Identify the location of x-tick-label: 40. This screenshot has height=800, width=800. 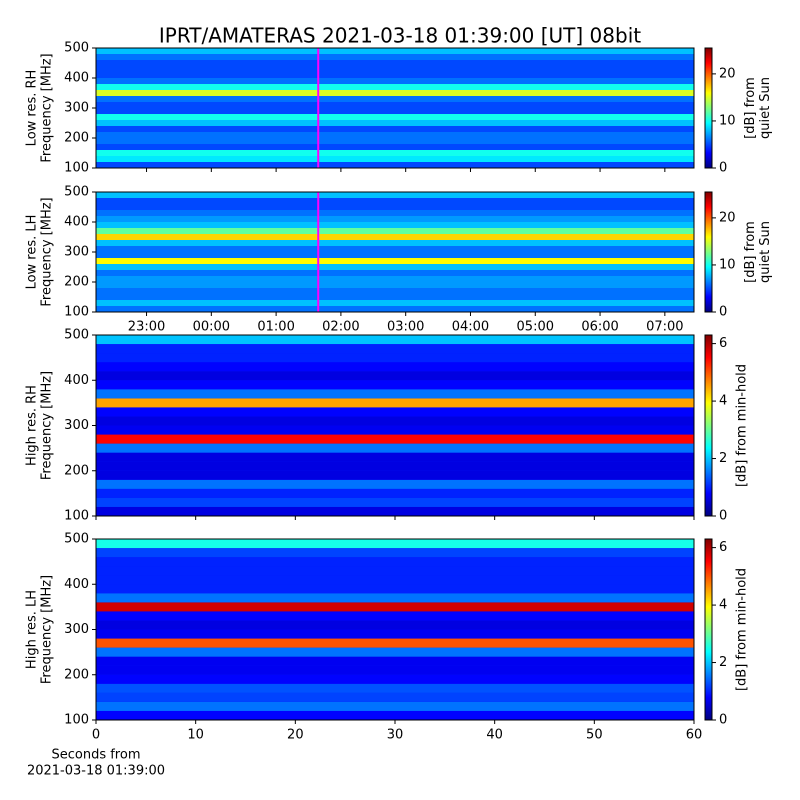
(494, 735).